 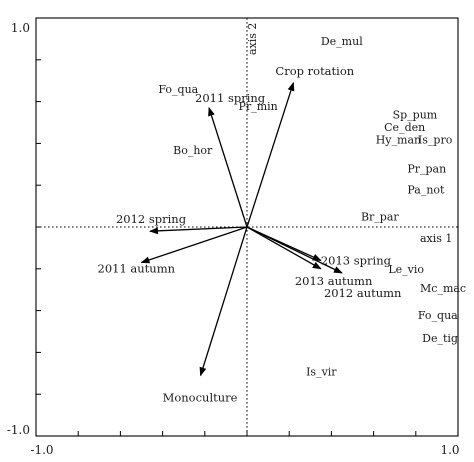 I want to click on y-axis-name: axis 2, so click(x=252, y=39).